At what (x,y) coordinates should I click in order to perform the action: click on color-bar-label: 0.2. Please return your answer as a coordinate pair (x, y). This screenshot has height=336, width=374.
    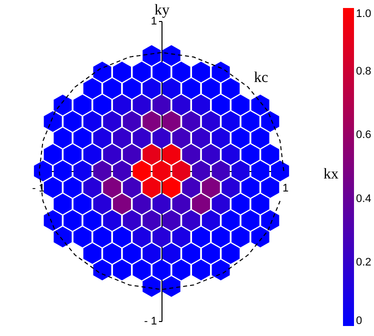
    Looking at the image, I should click on (364, 262).